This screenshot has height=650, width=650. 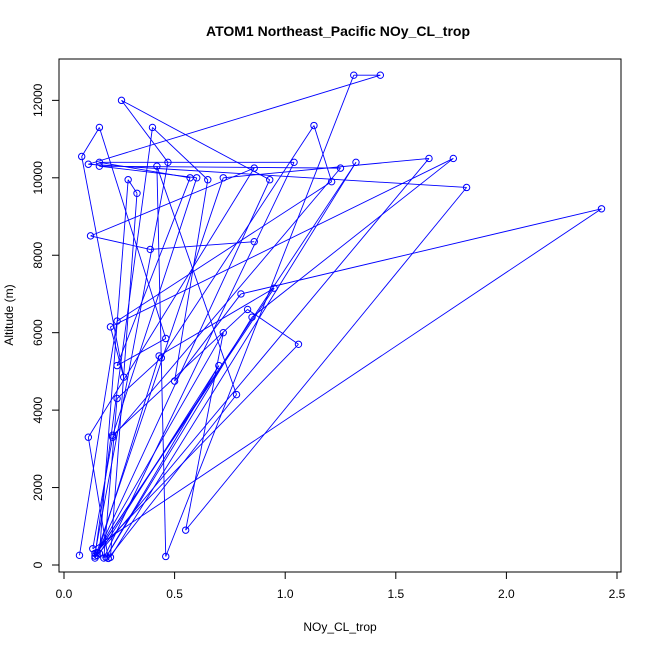 What do you see at coordinates (506, 594) in the screenshot?
I see `x-tick-label: 2.0` at bounding box center [506, 594].